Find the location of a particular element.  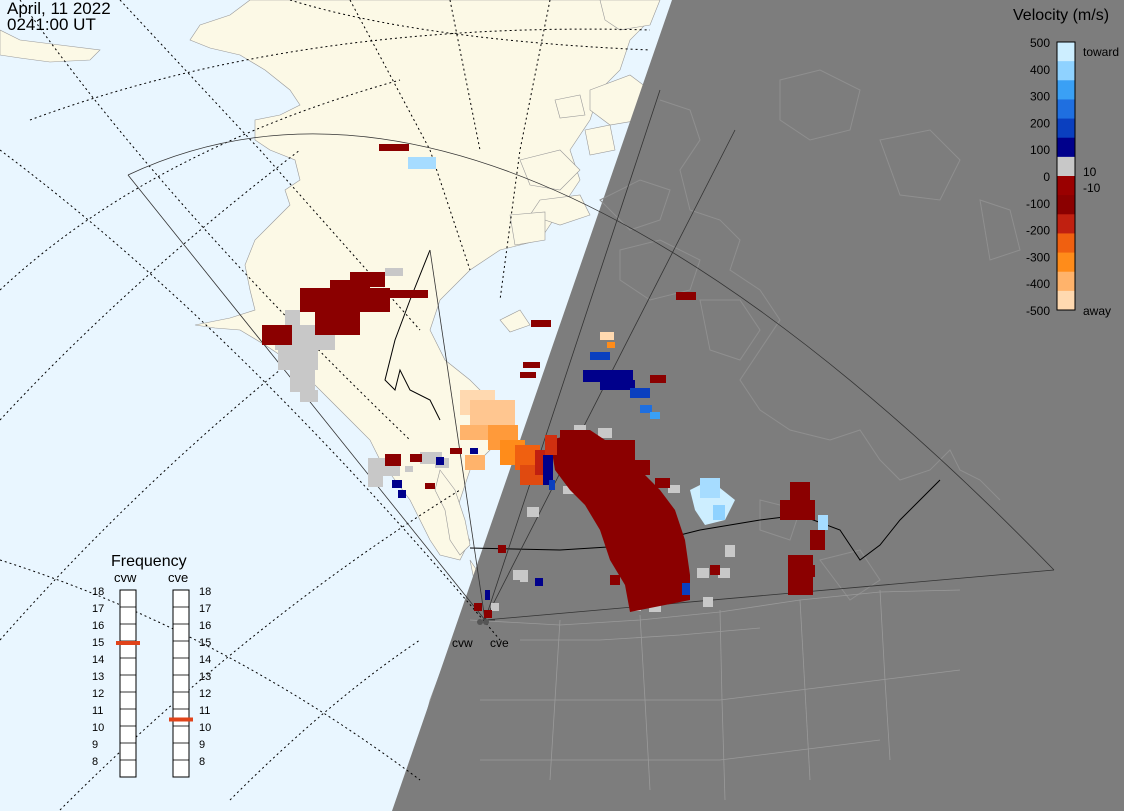

colorbar-tick-label: -100 is located at coordinates (1038, 204).